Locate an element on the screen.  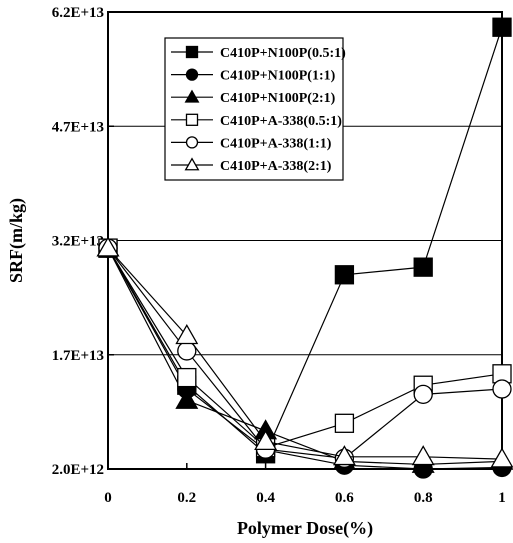
y-tick-label: 3.2E+13 is located at coordinates (78, 242).